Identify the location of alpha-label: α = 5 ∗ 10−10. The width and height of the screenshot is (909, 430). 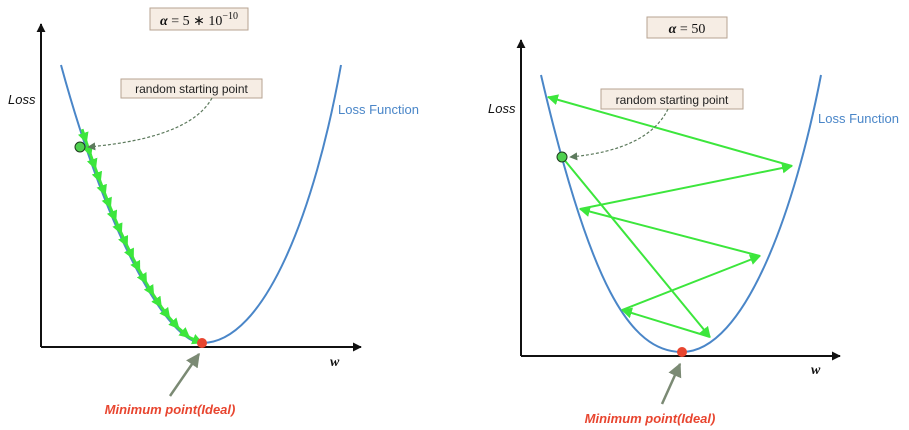
(199, 20).